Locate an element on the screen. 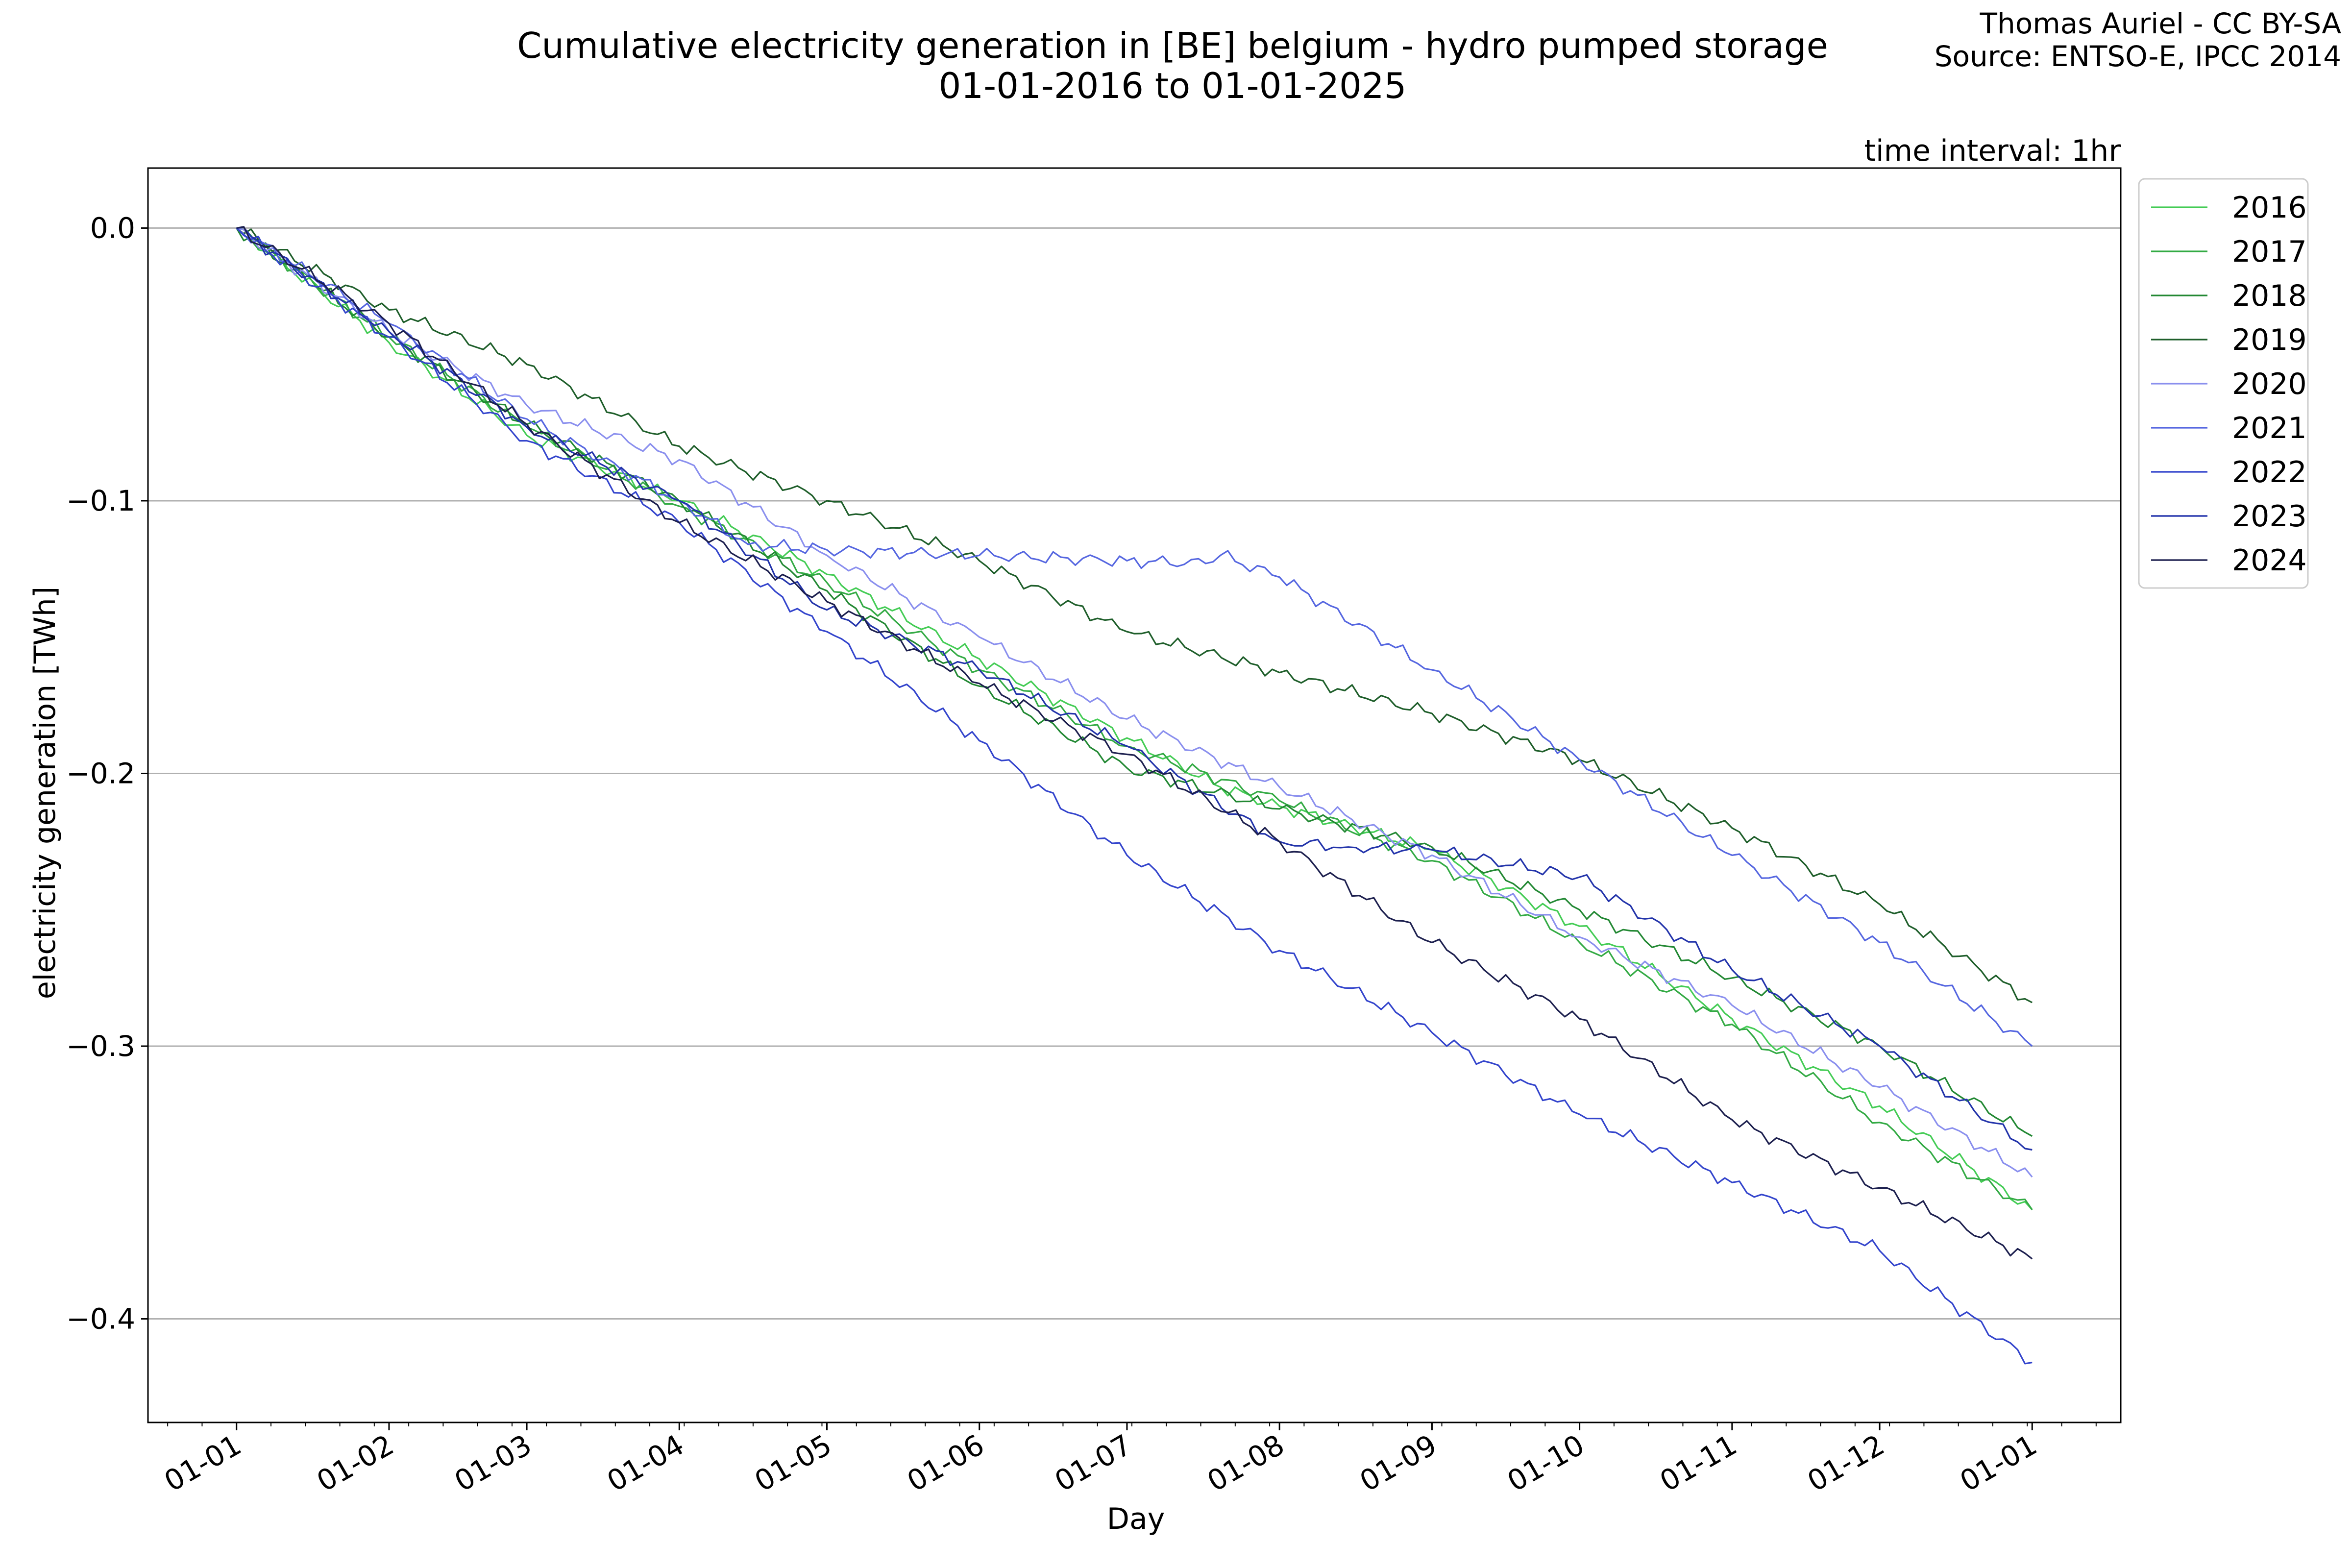 The width and height of the screenshot is (2352, 1568). legend-label: 2016 is located at coordinates (2269, 208).